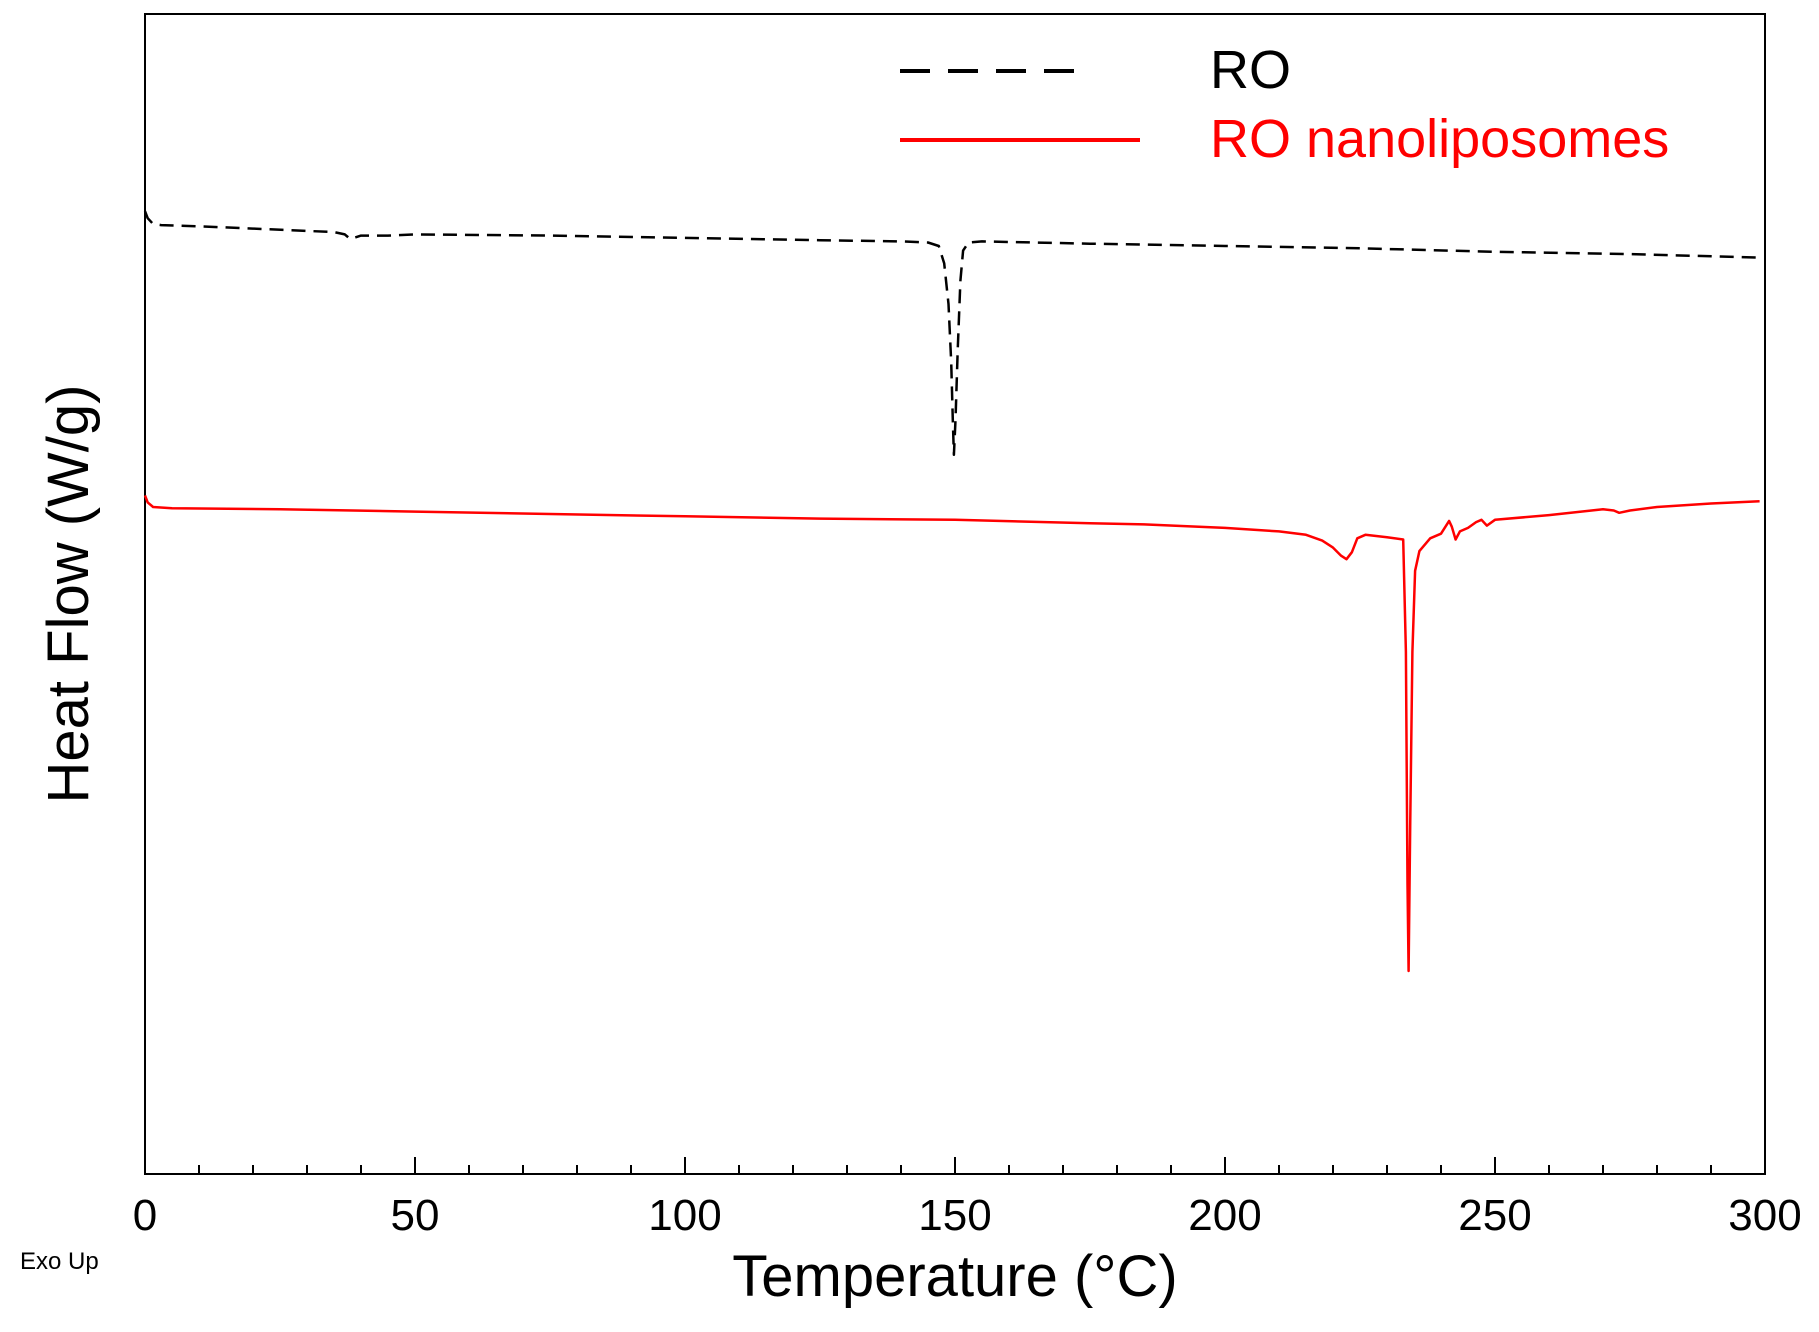 This screenshot has width=1819, height=1332. Describe the element at coordinates (1439, 139) in the screenshot. I see `legend-label-ro-nanoliposomes: RO nanoliposomes` at that location.